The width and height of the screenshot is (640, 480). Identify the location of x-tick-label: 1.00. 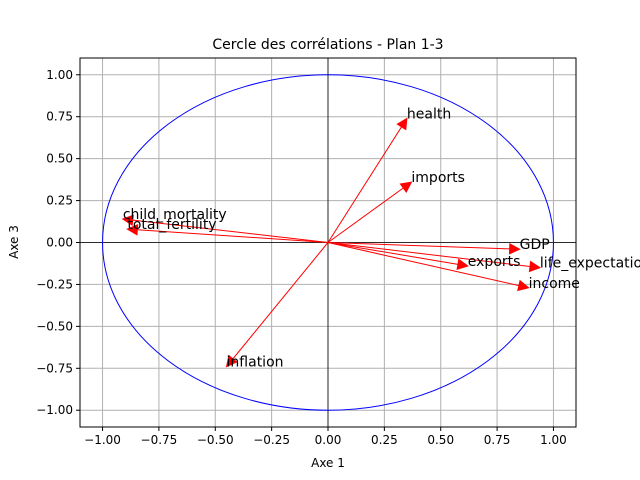
(553, 440).